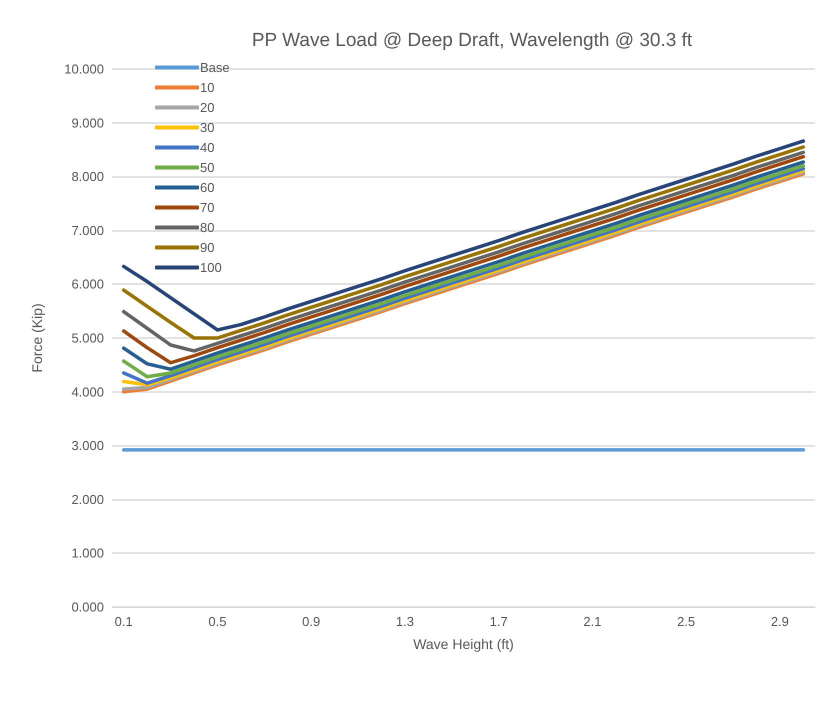 This screenshot has width=838, height=717. Describe the element at coordinates (463, 644) in the screenshot. I see `x-axis-title: Wave Height (ft)` at that location.